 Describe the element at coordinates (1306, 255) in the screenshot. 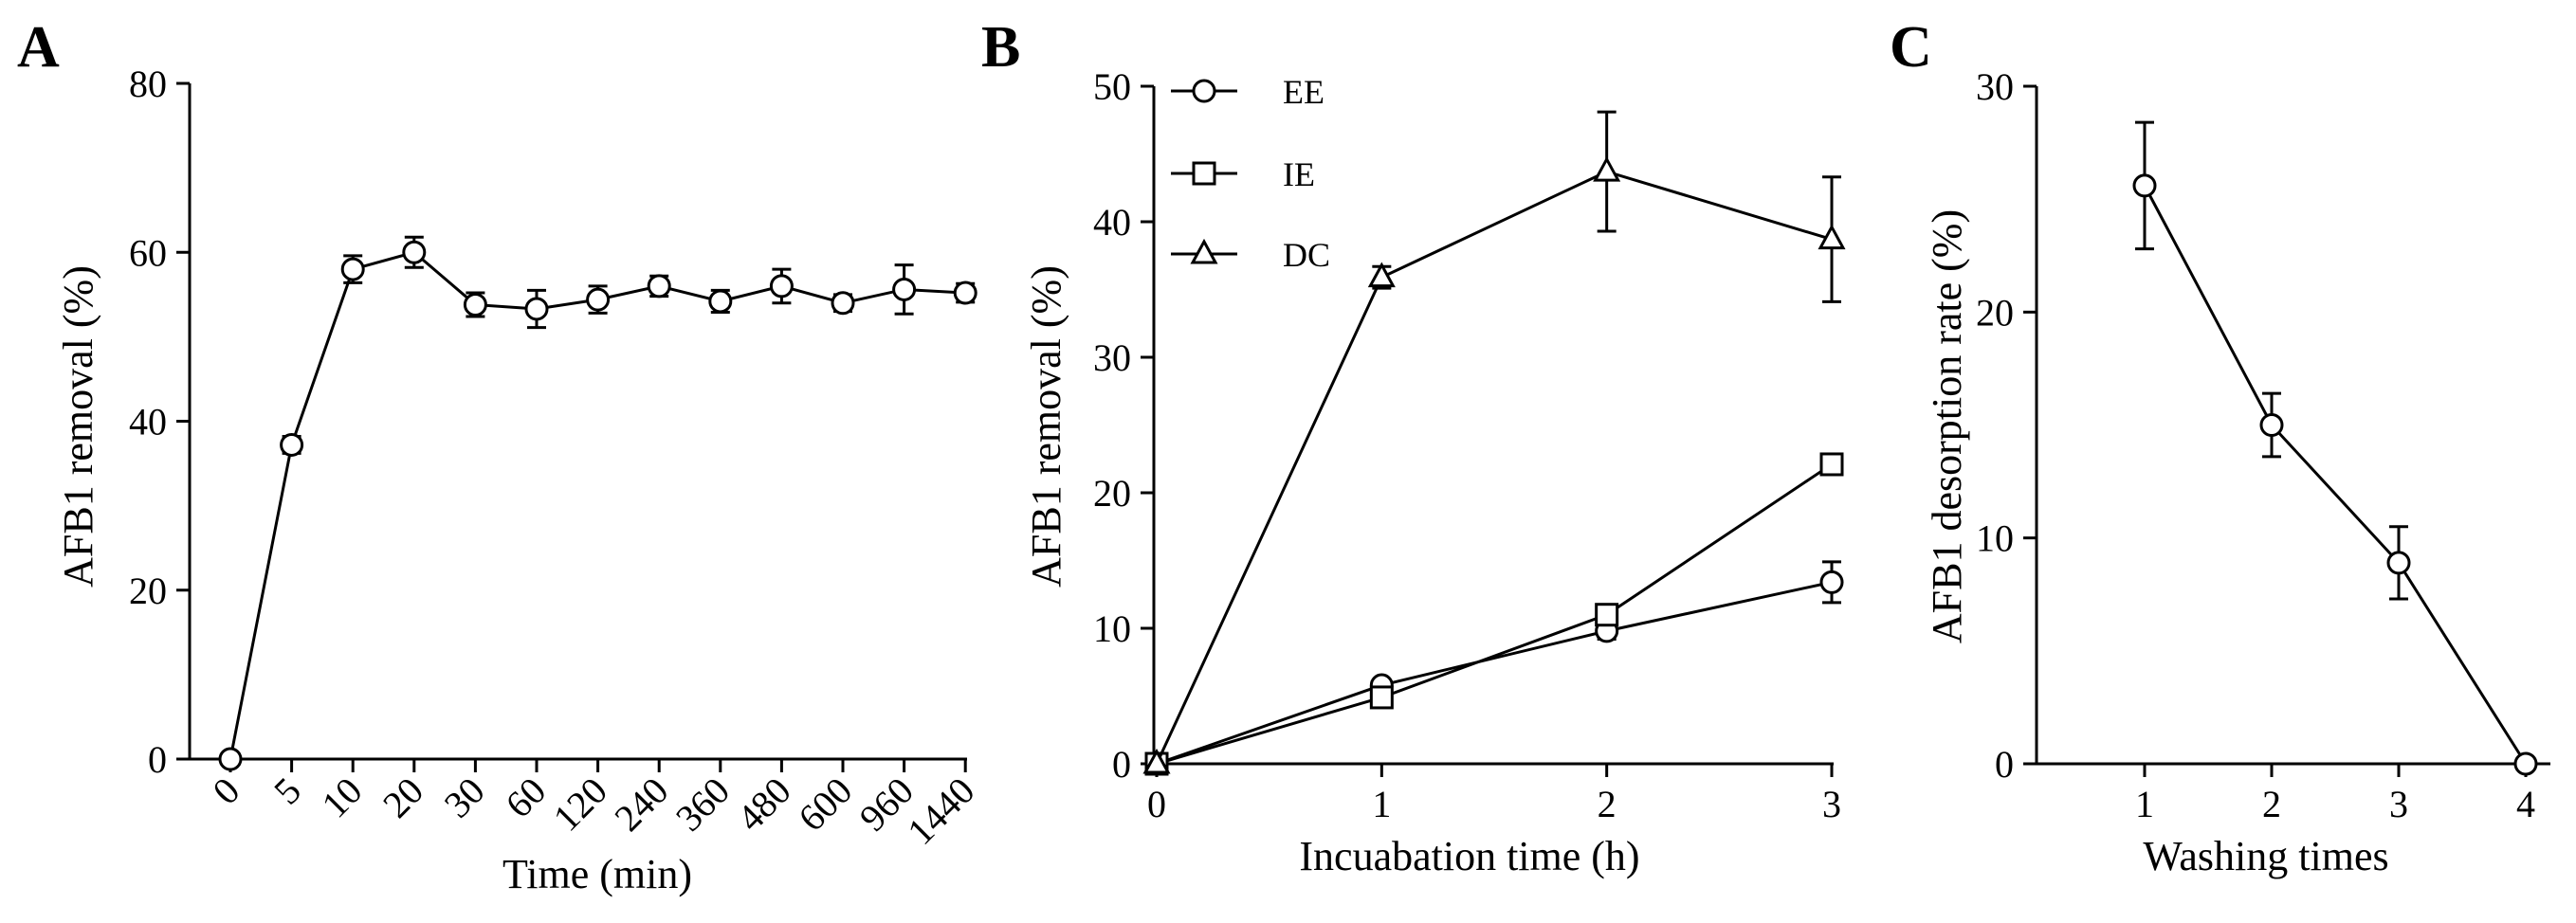

I see `panel-b-legend-label: DC` at that location.